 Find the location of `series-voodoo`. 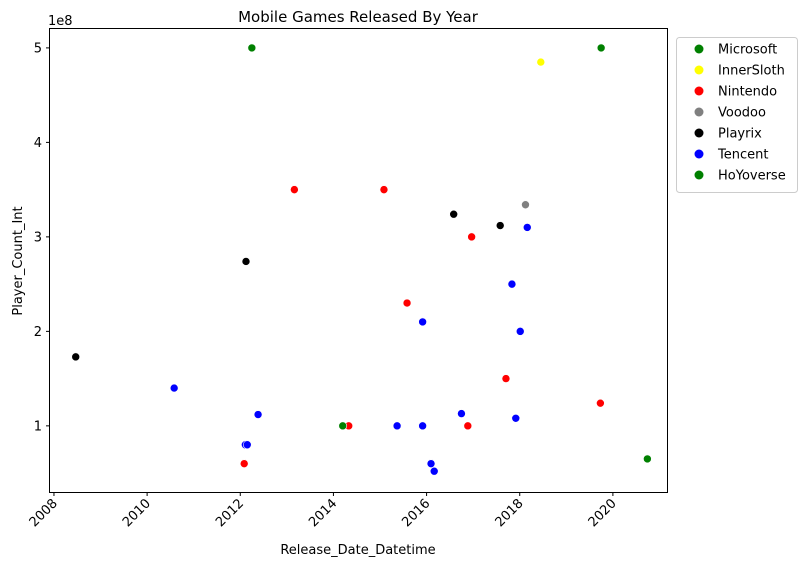

series-voodoo is located at coordinates (525, 205).